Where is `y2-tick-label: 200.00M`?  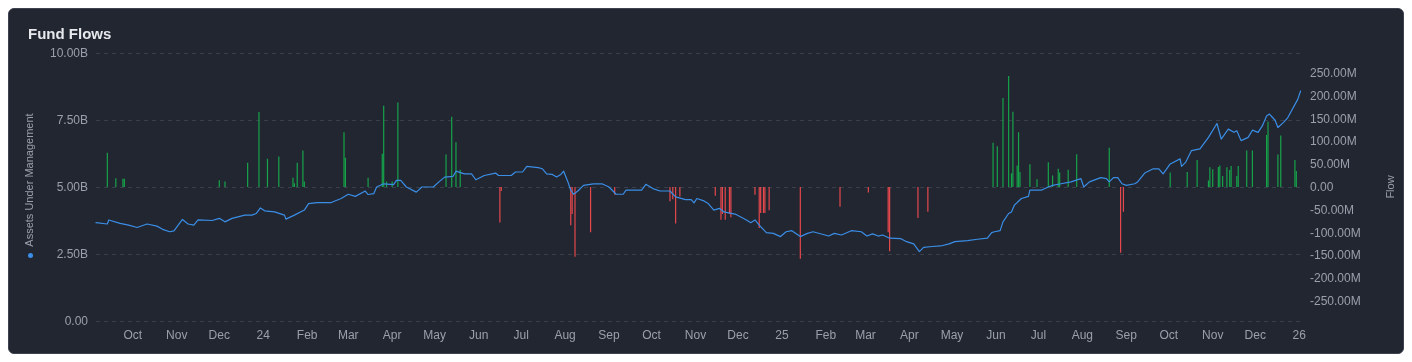
y2-tick-label: 200.00M is located at coordinates (1333, 95).